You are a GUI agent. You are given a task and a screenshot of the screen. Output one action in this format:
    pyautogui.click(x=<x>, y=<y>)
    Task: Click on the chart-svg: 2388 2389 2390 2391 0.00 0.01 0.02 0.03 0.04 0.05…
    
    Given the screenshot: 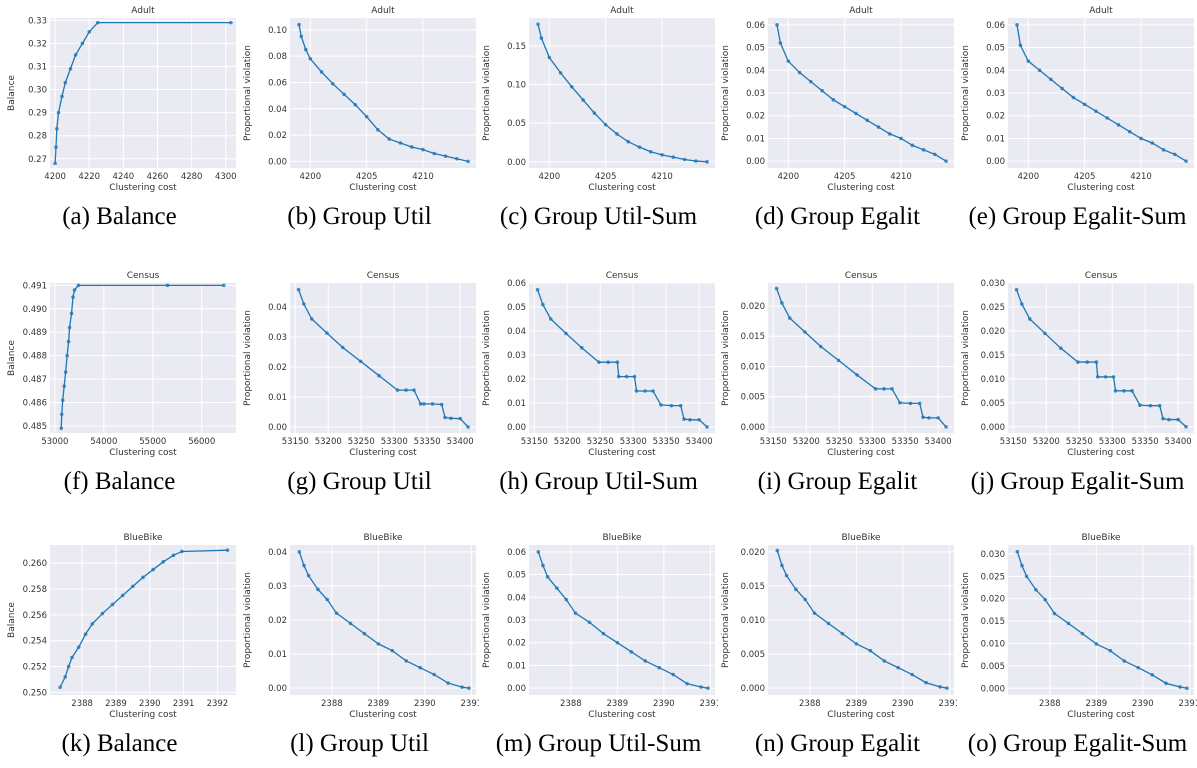 What is the action you would take?
    pyautogui.click(x=600, y=626)
    